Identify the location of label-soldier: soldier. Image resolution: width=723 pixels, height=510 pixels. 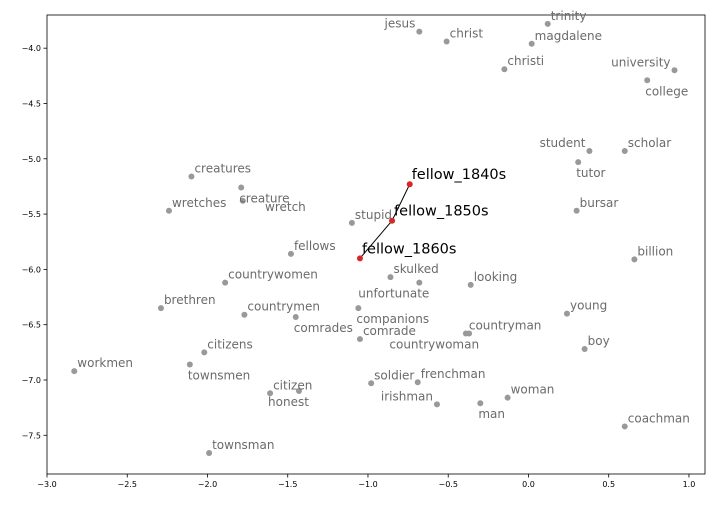
(394, 375).